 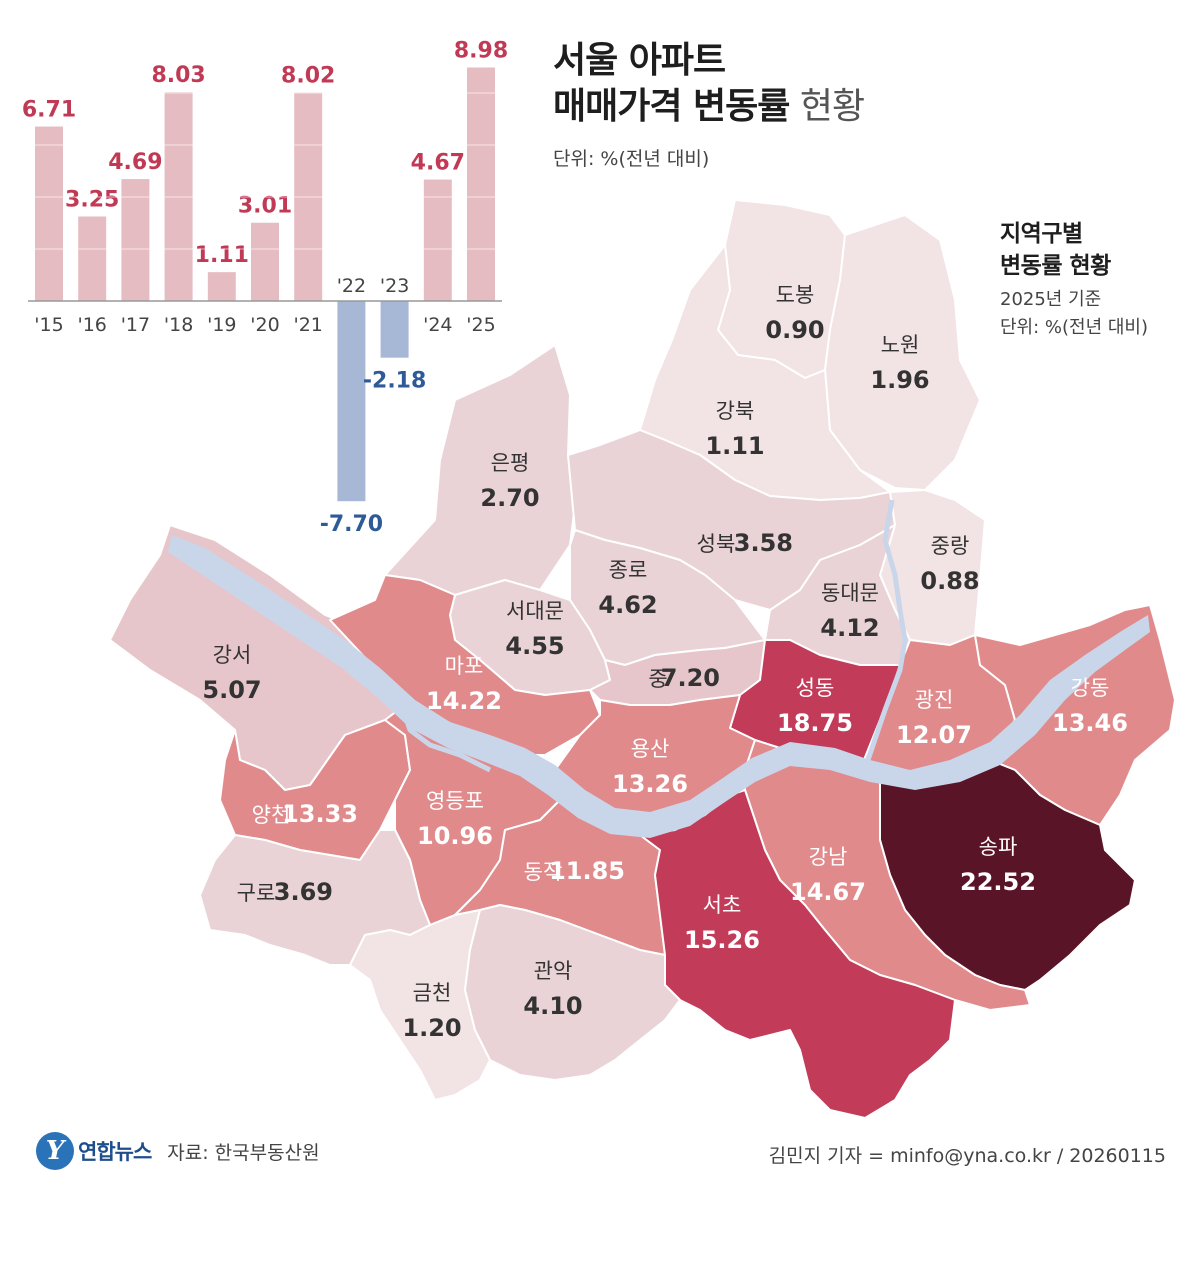 What do you see at coordinates (535, 611) in the screenshot?
I see `label-seodaemun-name: 서대문` at bounding box center [535, 611].